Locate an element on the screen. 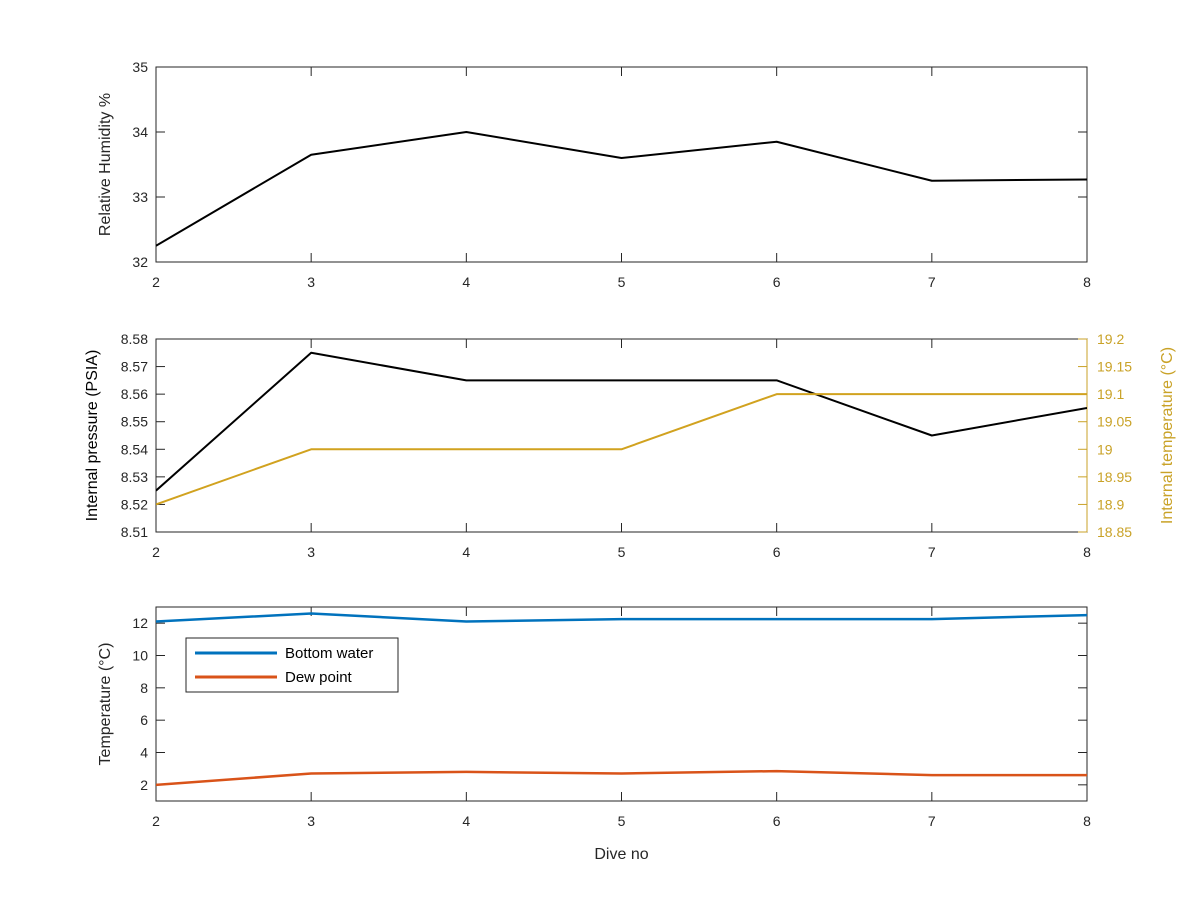  humidity-y-tick-label: 34 is located at coordinates (140, 132).